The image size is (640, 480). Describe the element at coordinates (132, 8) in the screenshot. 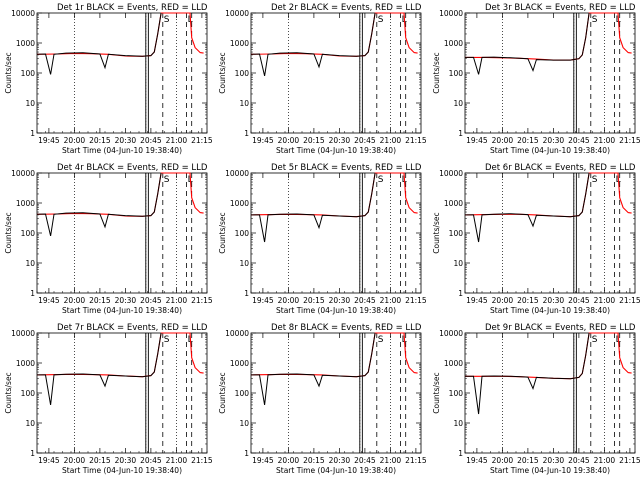

I see `panel-title: Det 1r BLACK = Events, RED = LLD` at that location.